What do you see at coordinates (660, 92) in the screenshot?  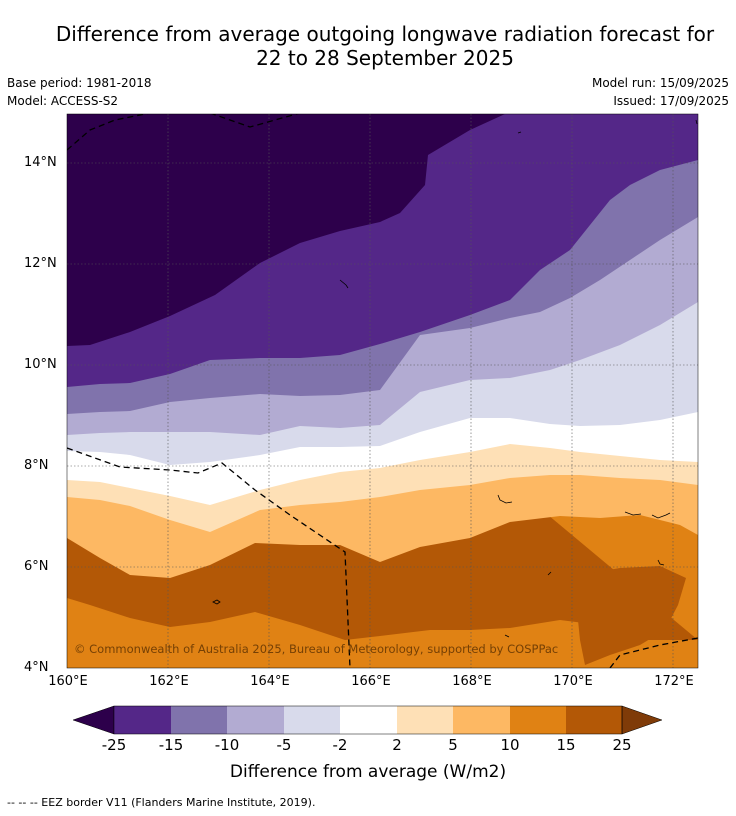 I see `meta-right: Model run: 15/09/2025 Issued: 17/09/2025` at bounding box center [660, 92].